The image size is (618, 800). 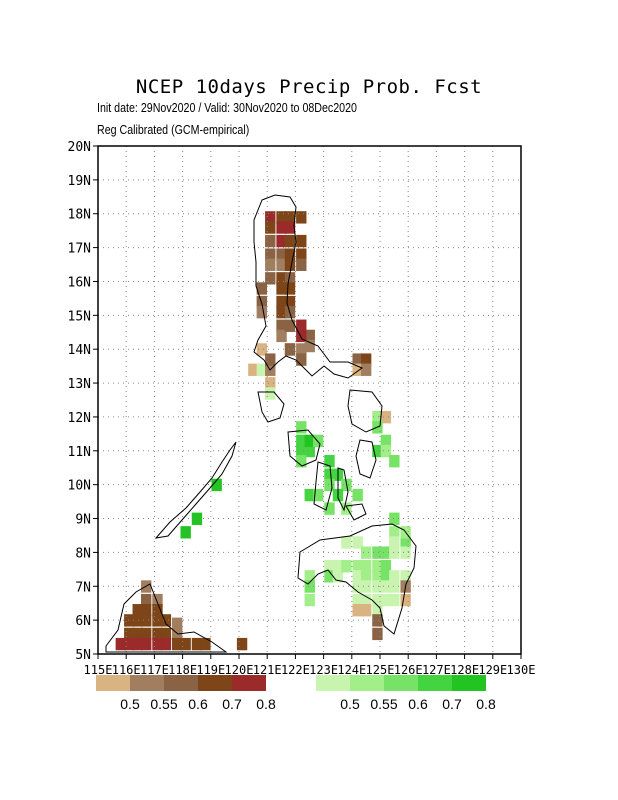 I want to click on lat-label: 13N, so click(x=79, y=384).